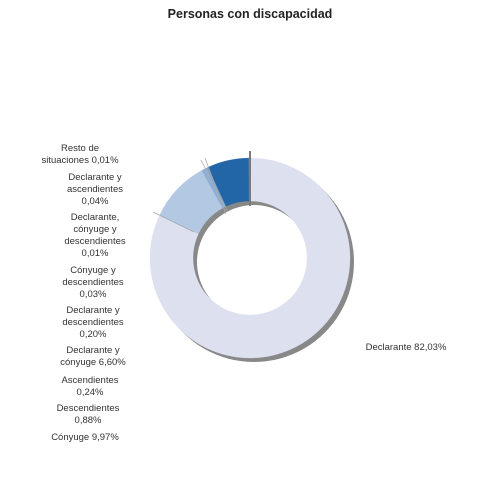 The image size is (500, 500). What do you see at coordinates (90, 386) in the screenshot?
I see `label-ascendientes: Ascendientes 0,24%` at bounding box center [90, 386].